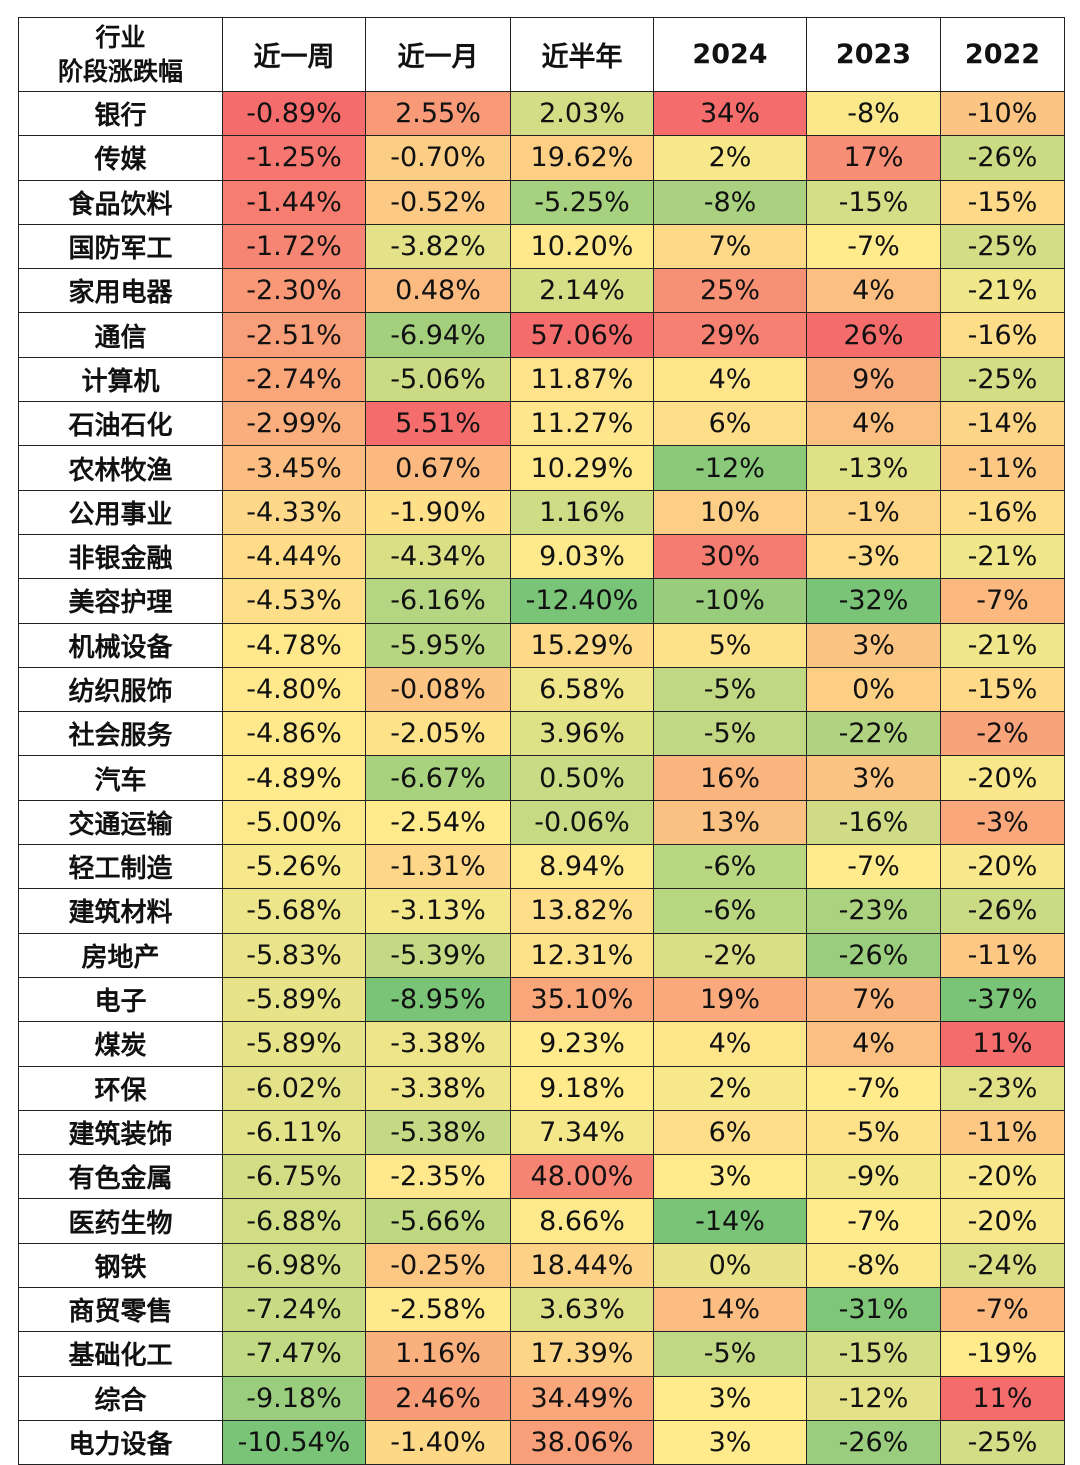  I want to click on table-row: 商贸零售 -7.24% -2.58% 3.63% 14% -31% -7%, so click(541, 1310).